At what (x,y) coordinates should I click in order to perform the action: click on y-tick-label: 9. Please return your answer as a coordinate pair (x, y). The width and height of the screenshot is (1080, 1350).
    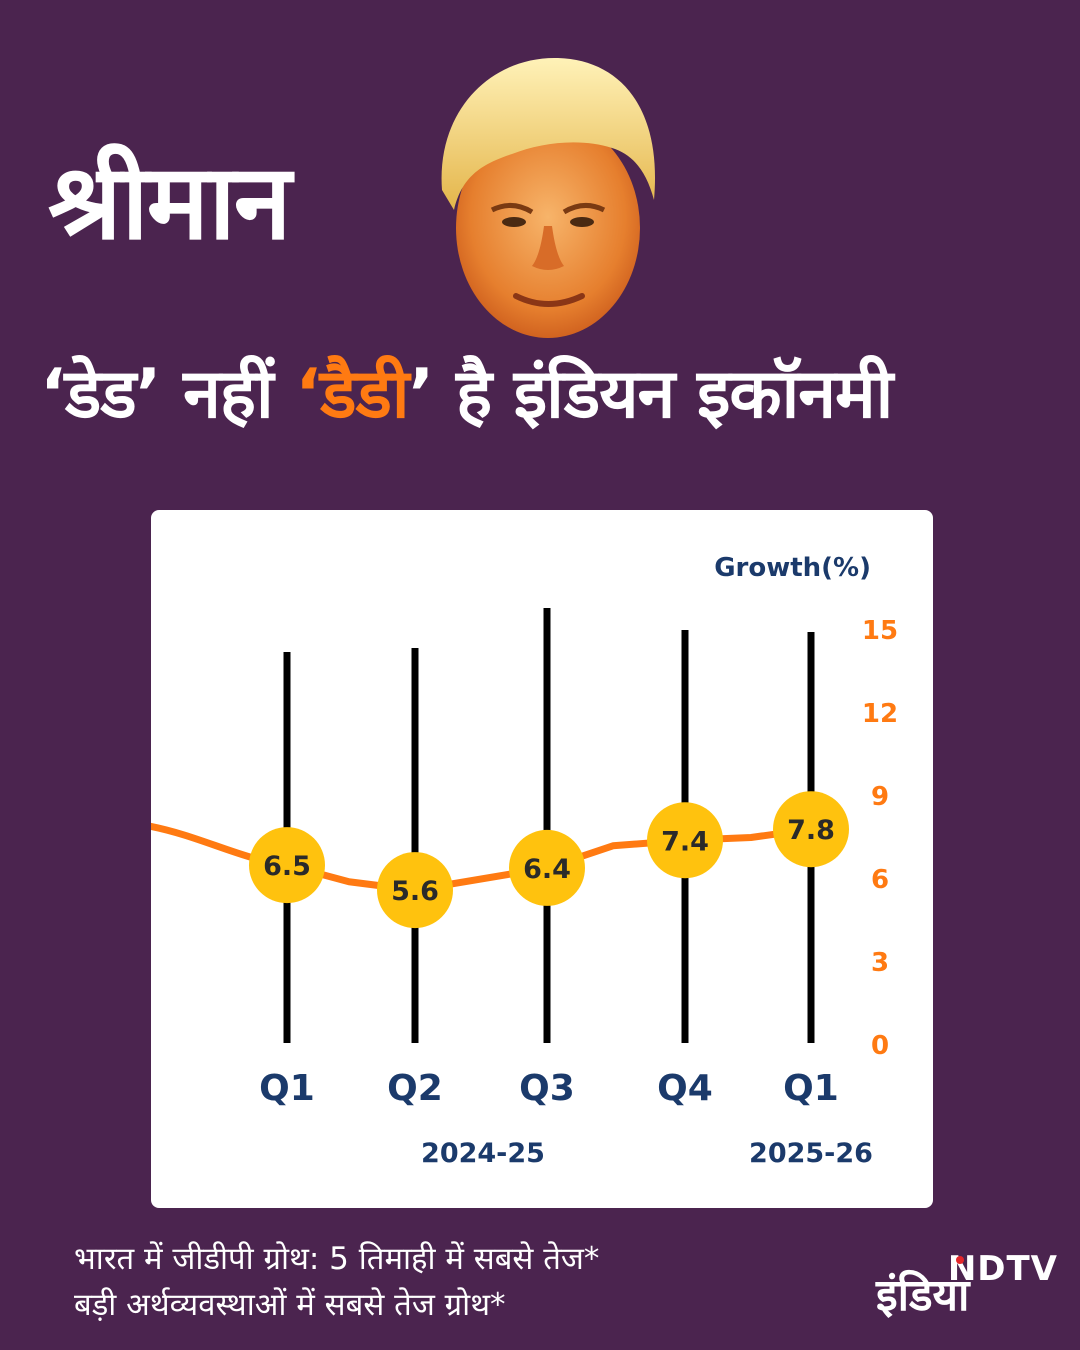
    Looking at the image, I should click on (880, 797).